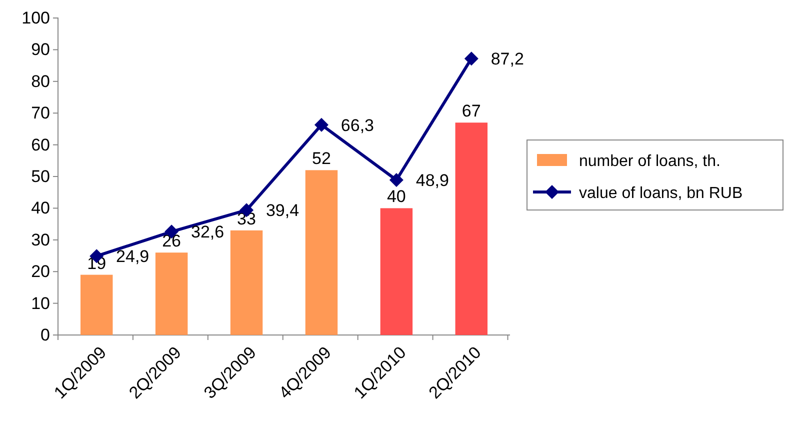 This screenshot has width=786, height=427. Describe the element at coordinates (207, 232) in the screenshot. I see `data-label: 32,6` at that location.